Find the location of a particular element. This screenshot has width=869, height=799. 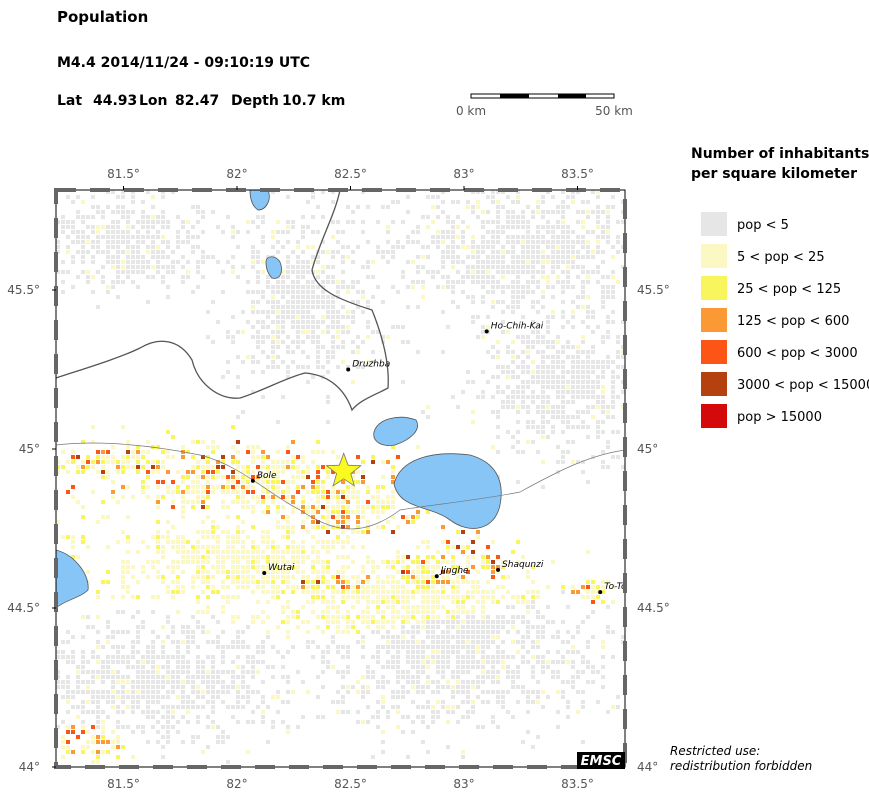

legend-title: Number of inhabitants is located at coordinates (780, 154).